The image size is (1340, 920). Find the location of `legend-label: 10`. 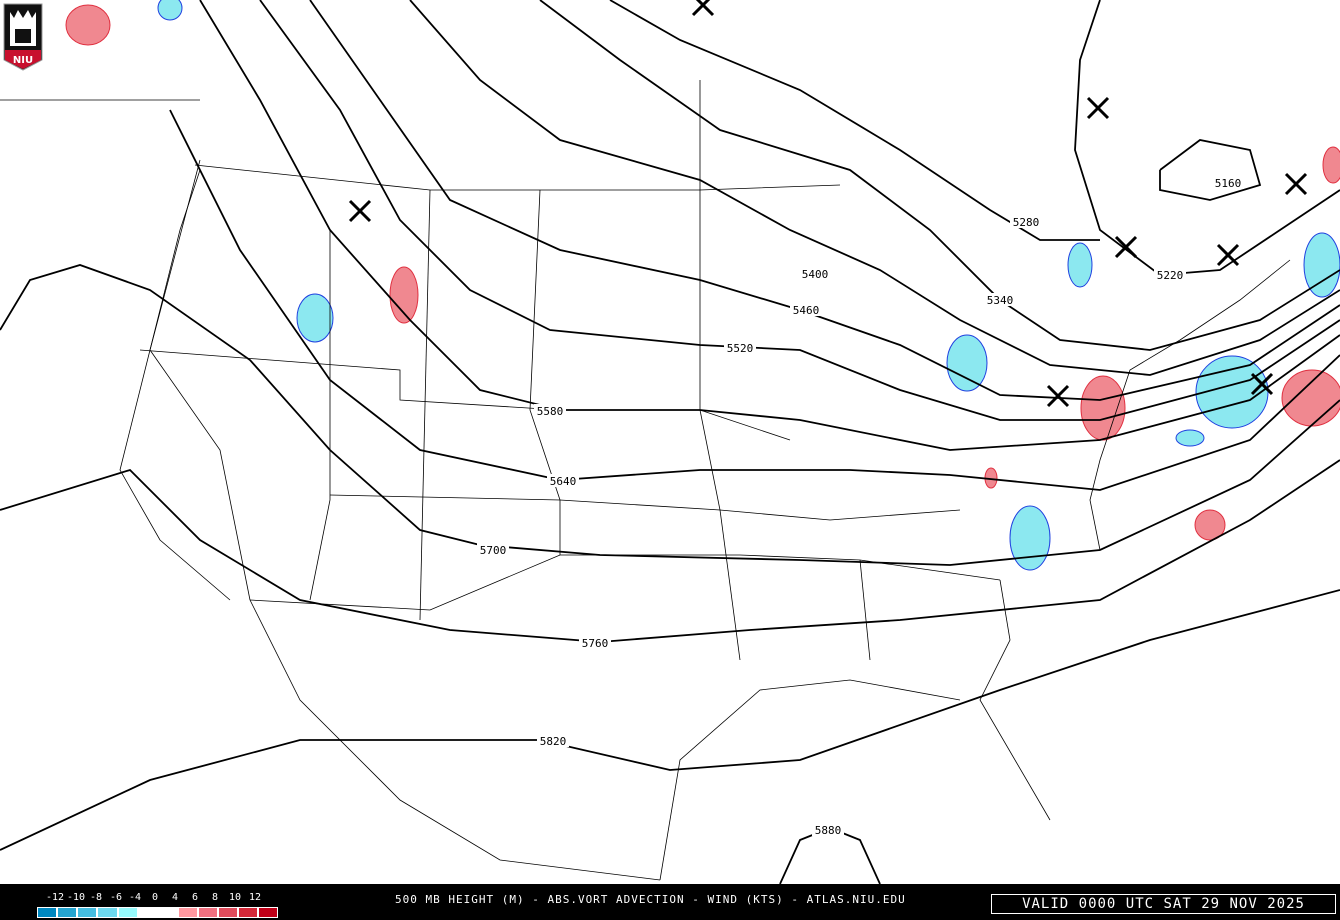

legend-label: 10 is located at coordinates (235, 897).